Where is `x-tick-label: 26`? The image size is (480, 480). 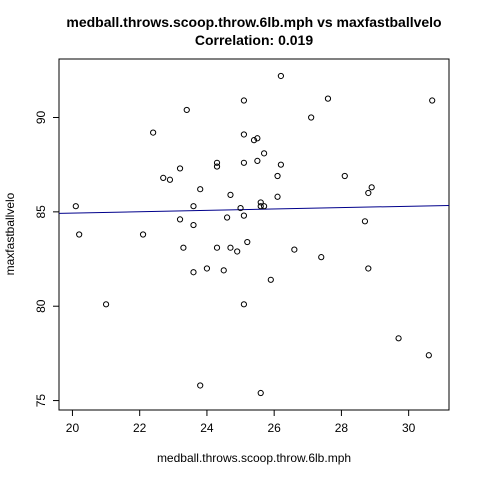
x-tick-label: 26 is located at coordinates (274, 428).